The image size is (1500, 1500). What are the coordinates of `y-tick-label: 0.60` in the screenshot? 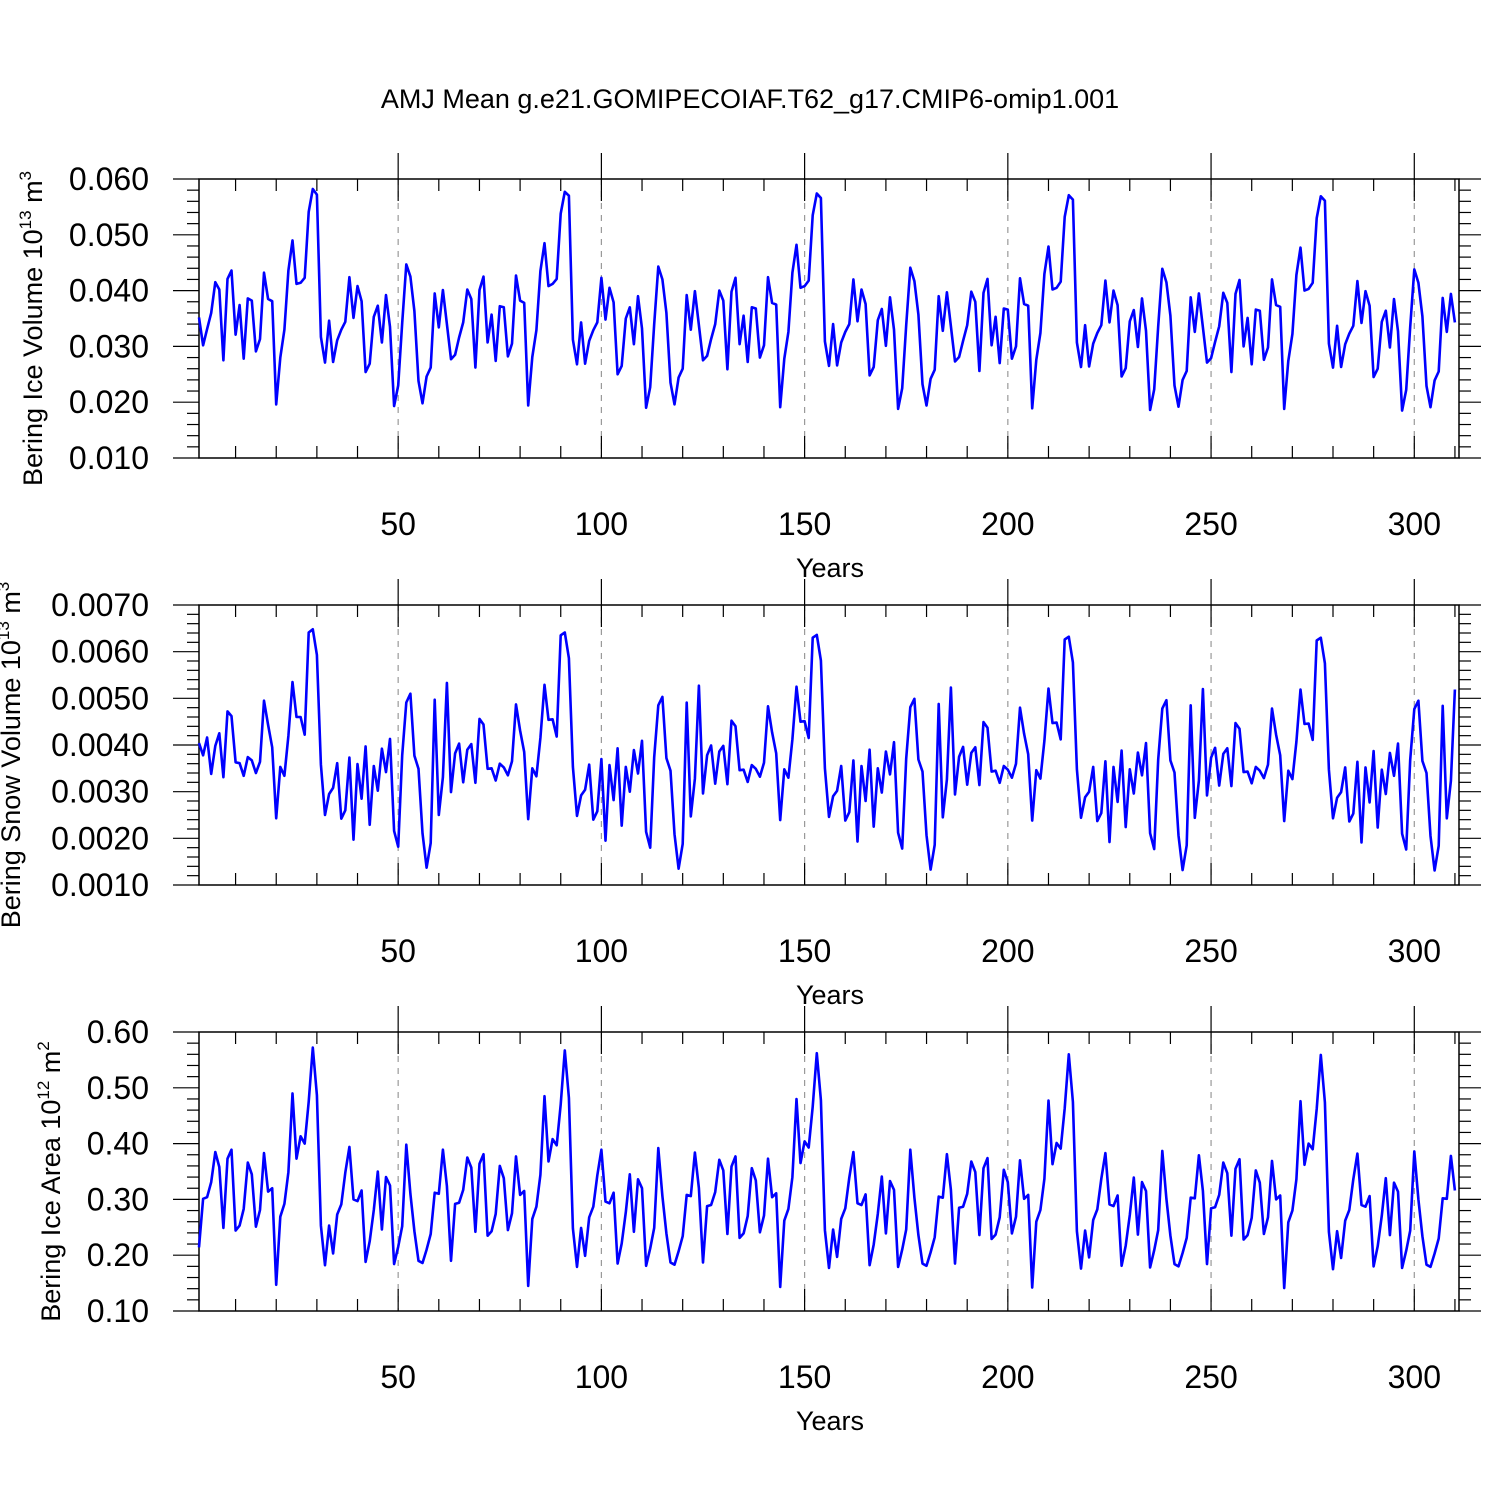 It's located at (118, 1032).